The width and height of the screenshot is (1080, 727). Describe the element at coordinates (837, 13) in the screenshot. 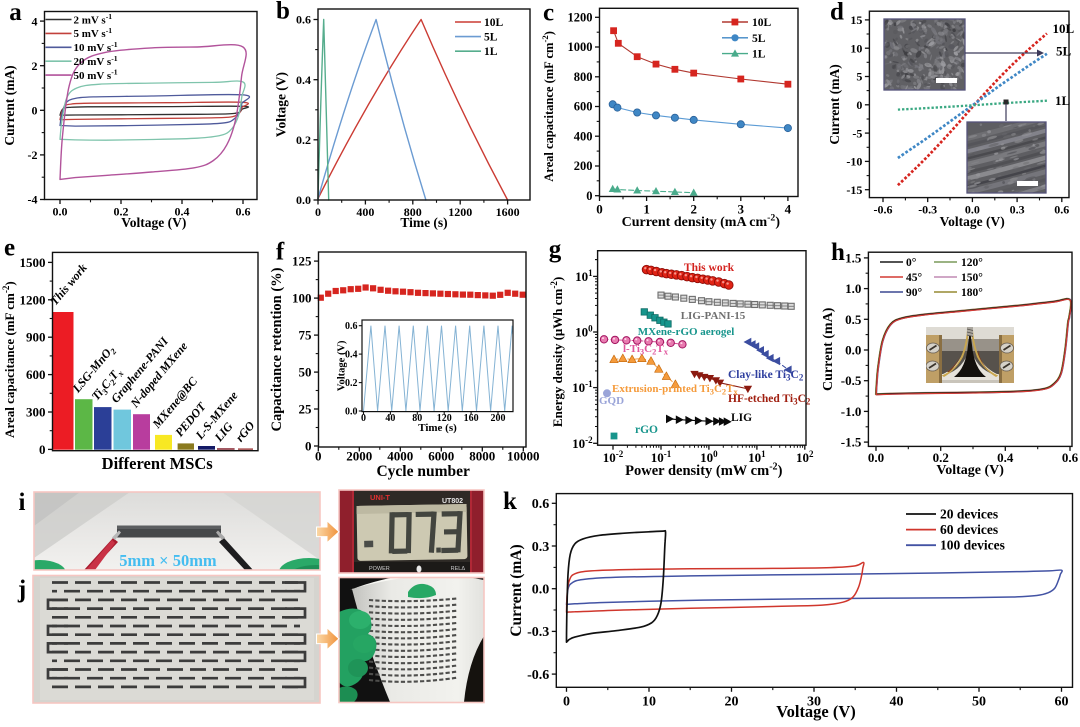

I see `svg-text: d` at that location.